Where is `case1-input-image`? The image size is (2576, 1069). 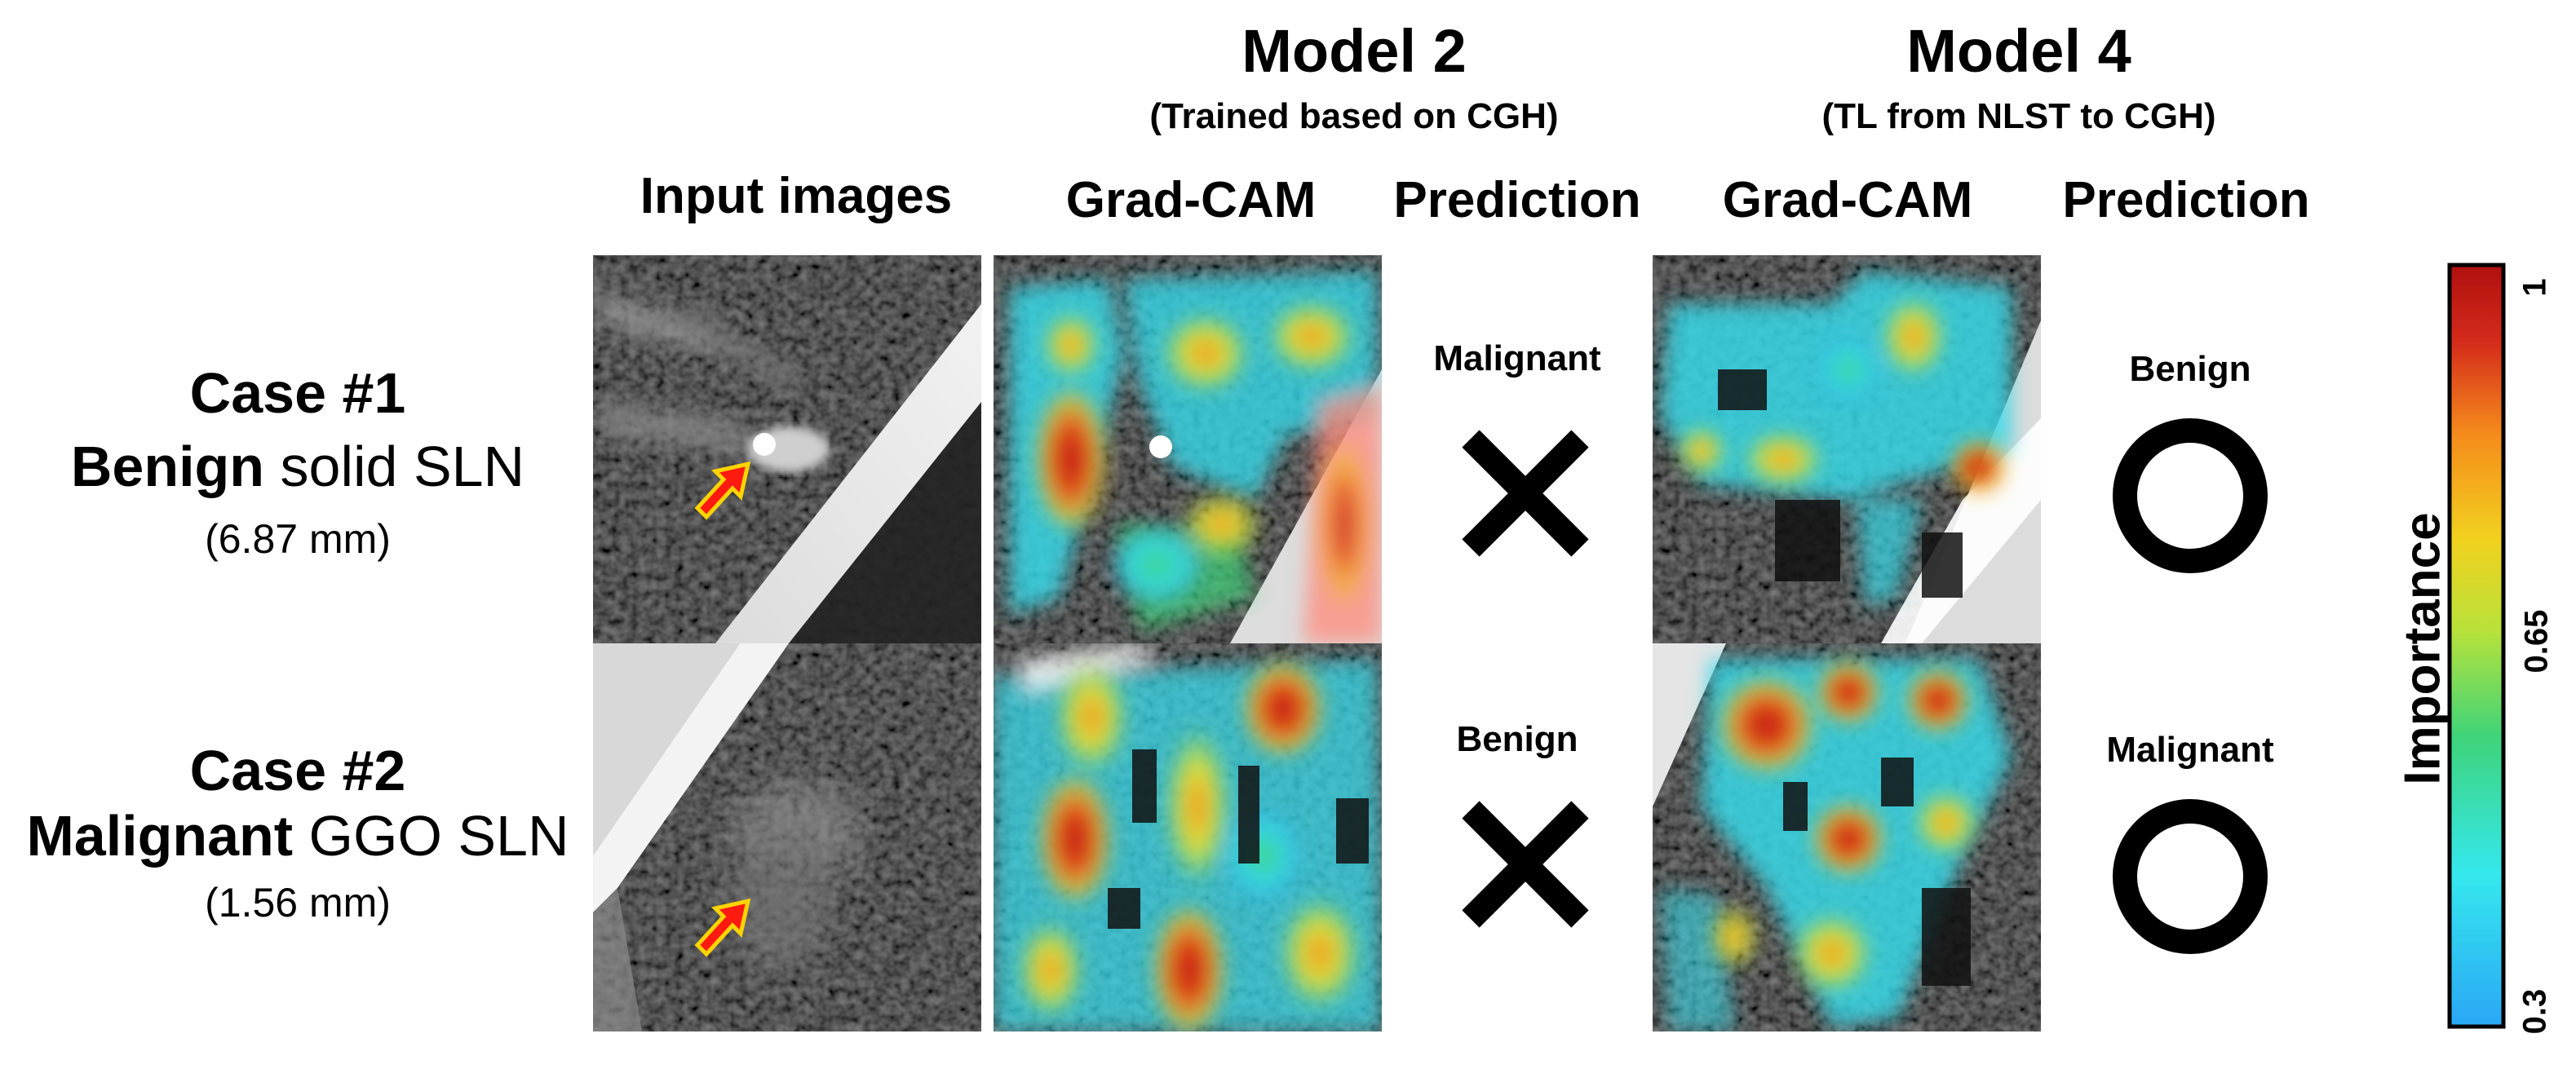
case1-input-image is located at coordinates (787, 449).